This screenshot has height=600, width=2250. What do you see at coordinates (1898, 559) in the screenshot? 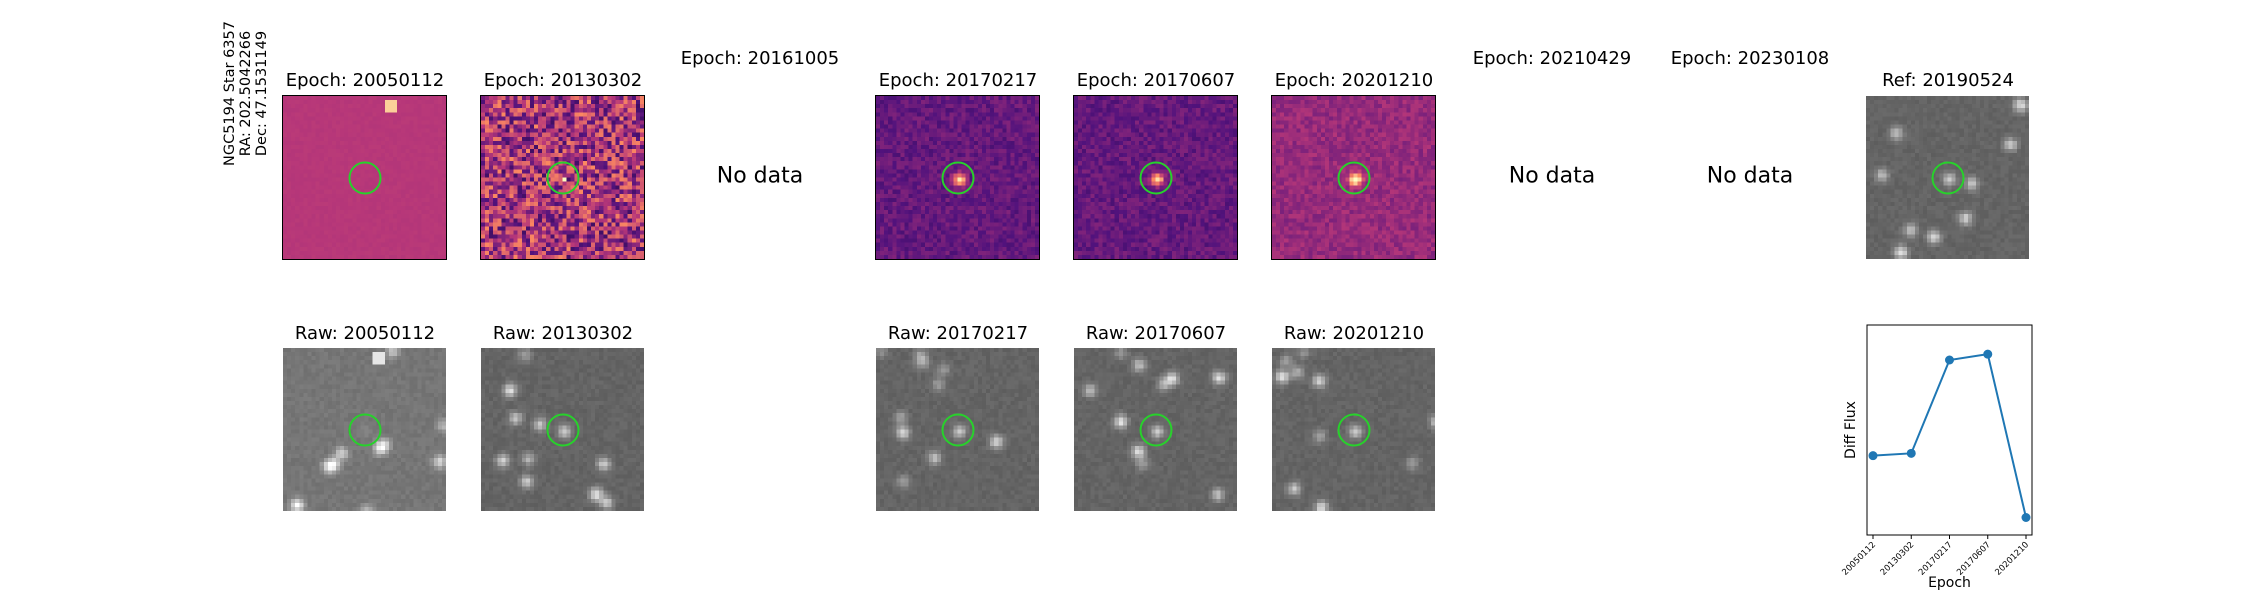
I see `x-tick-label: 20130302` at bounding box center [1898, 559].